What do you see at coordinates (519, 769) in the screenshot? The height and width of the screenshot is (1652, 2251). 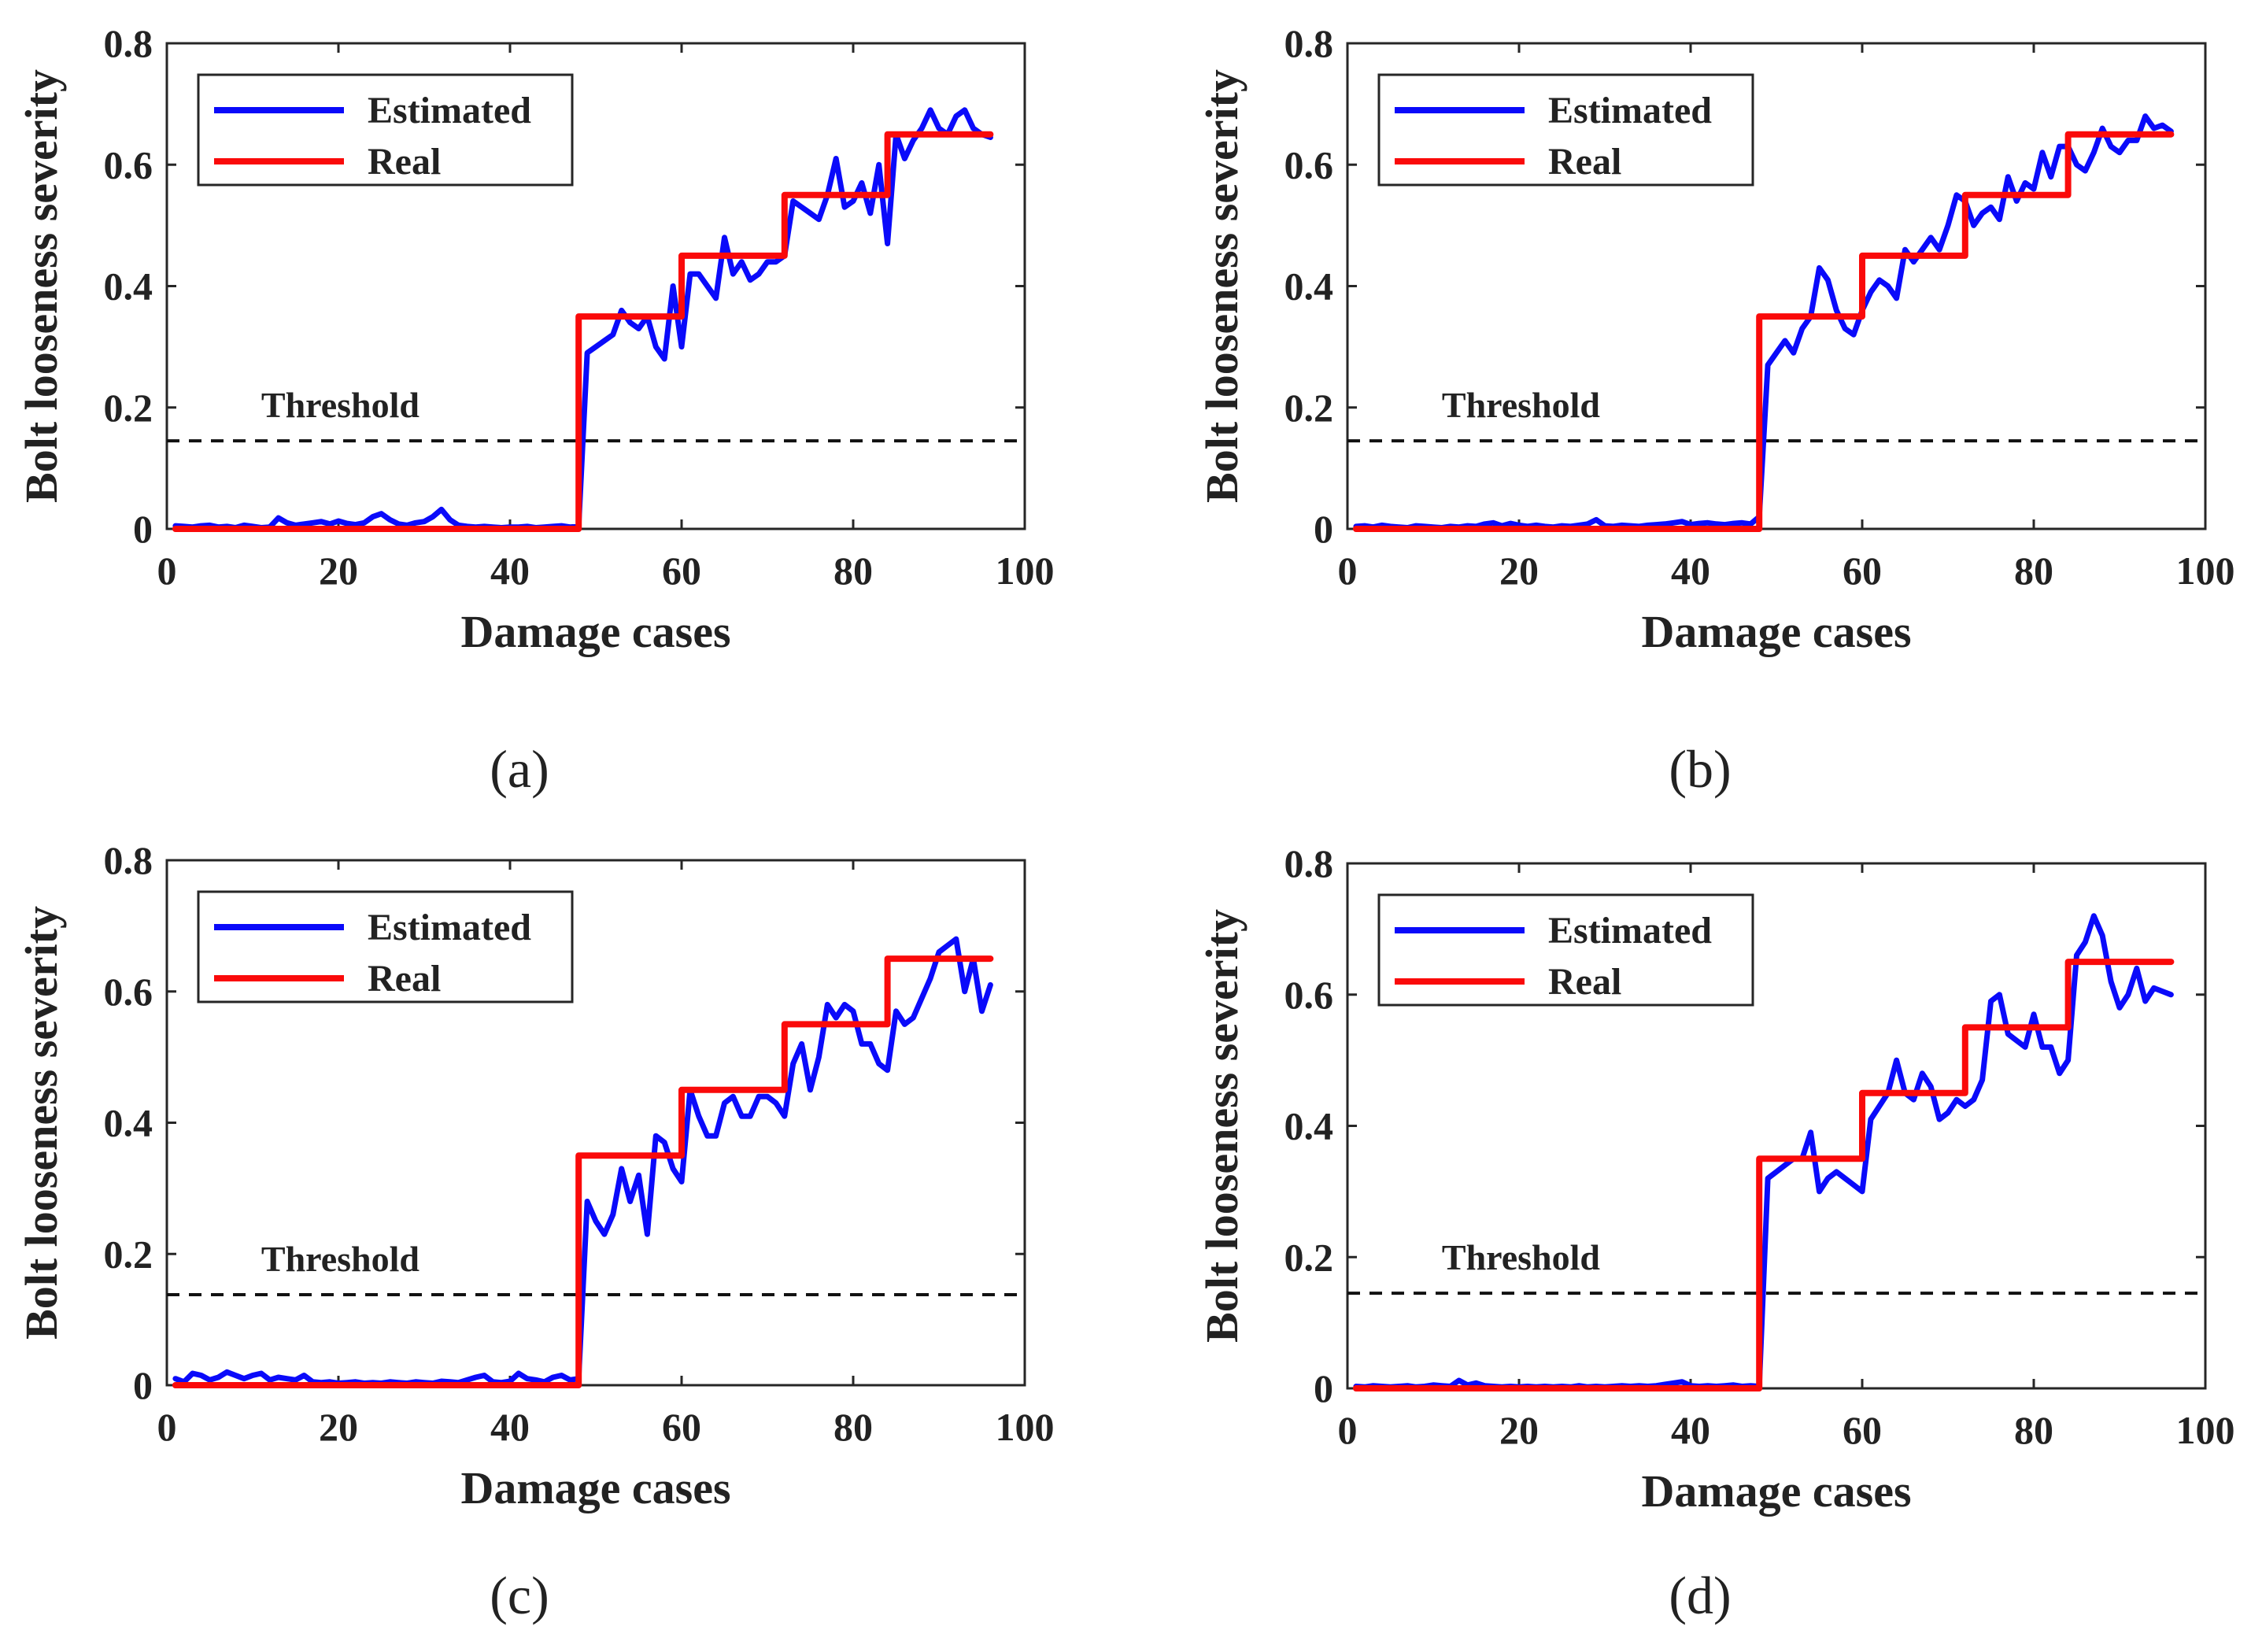 I see `panel-label: (a)` at bounding box center [519, 769].